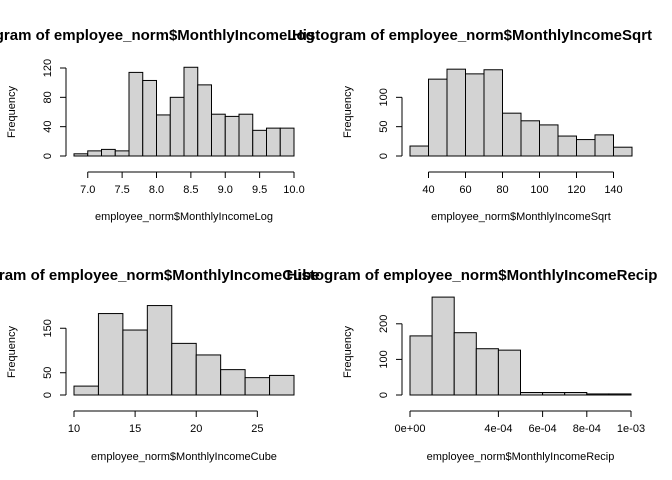 The image size is (672, 480). What do you see at coordinates (521, 457) in the screenshot?
I see `x-axis-label: employee_norm$MonthlyIncomeRecip` at bounding box center [521, 457].